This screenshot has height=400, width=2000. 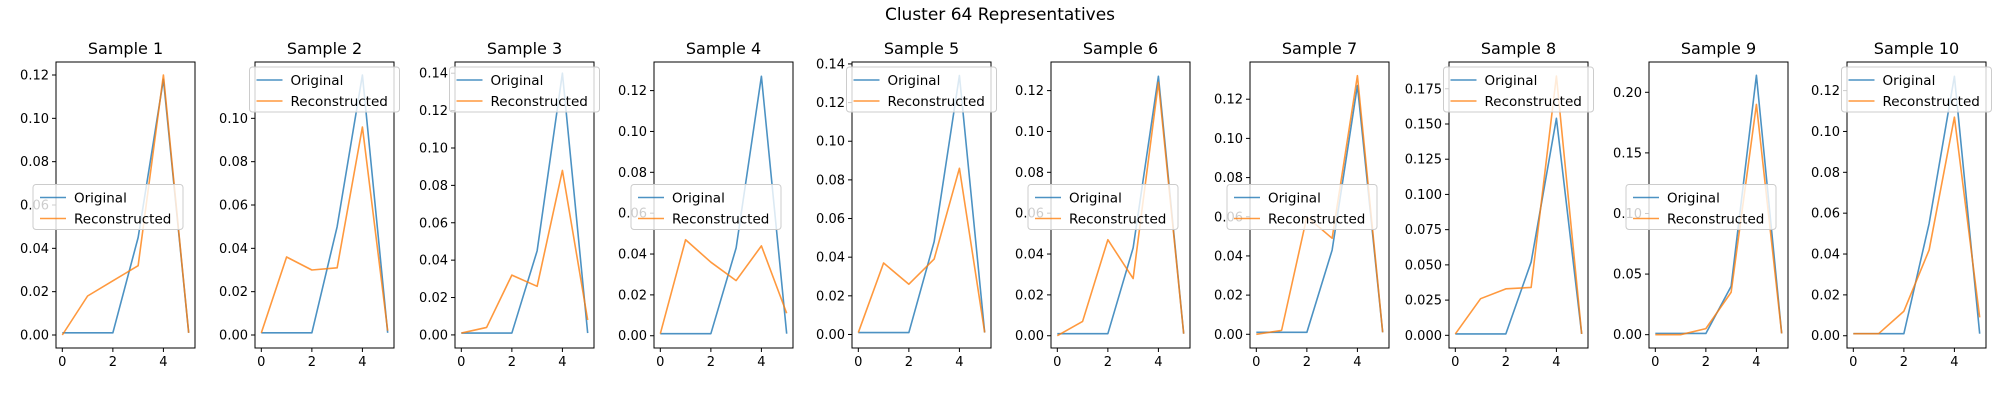 What do you see at coordinates (1825, 214) in the screenshot?
I see `y-tick-label: 0.06` at bounding box center [1825, 214].